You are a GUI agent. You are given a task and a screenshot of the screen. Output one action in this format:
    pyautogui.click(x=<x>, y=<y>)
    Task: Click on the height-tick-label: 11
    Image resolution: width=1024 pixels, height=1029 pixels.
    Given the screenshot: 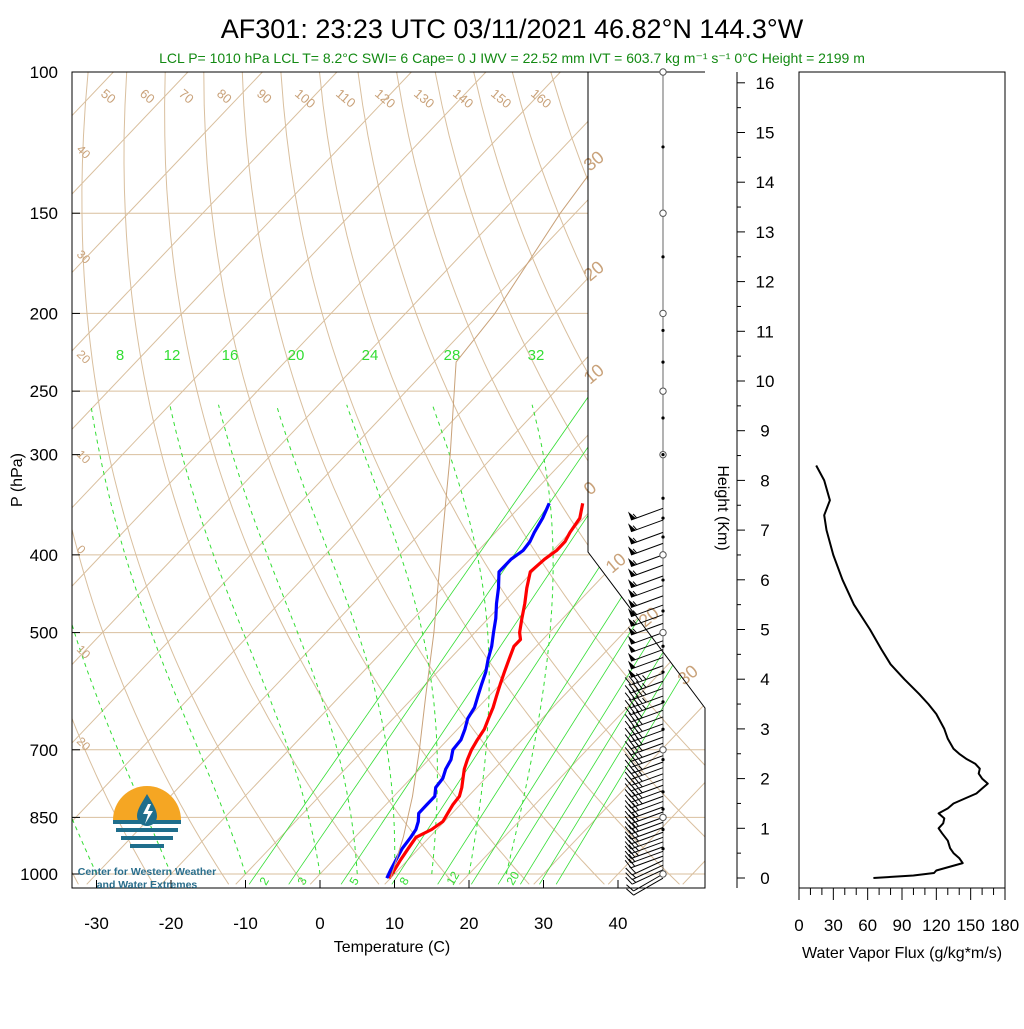 What is the action you would take?
    pyautogui.click(x=765, y=331)
    